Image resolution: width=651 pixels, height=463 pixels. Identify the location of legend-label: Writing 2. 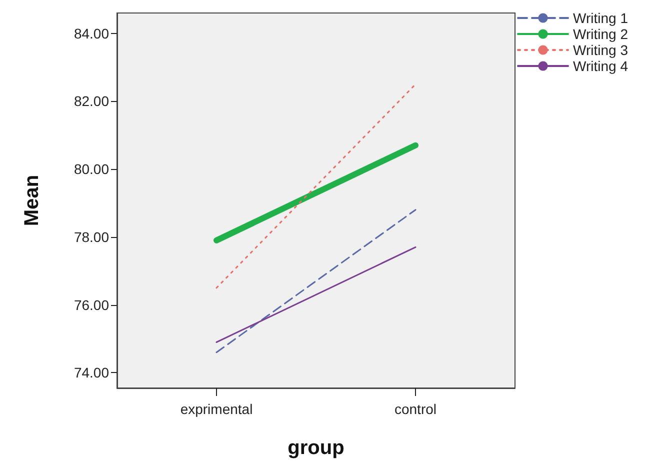
(600, 34).